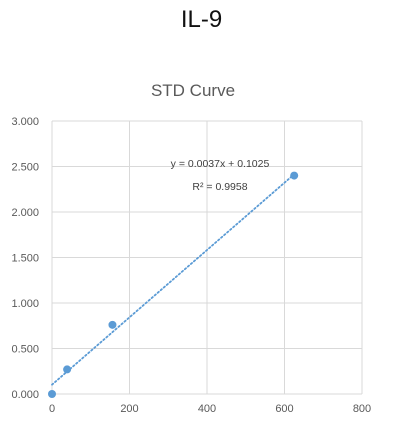 The width and height of the screenshot is (403, 438). What do you see at coordinates (52, 409) in the screenshot?
I see `x-tick-label: 0` at bounding box center [52, 409].